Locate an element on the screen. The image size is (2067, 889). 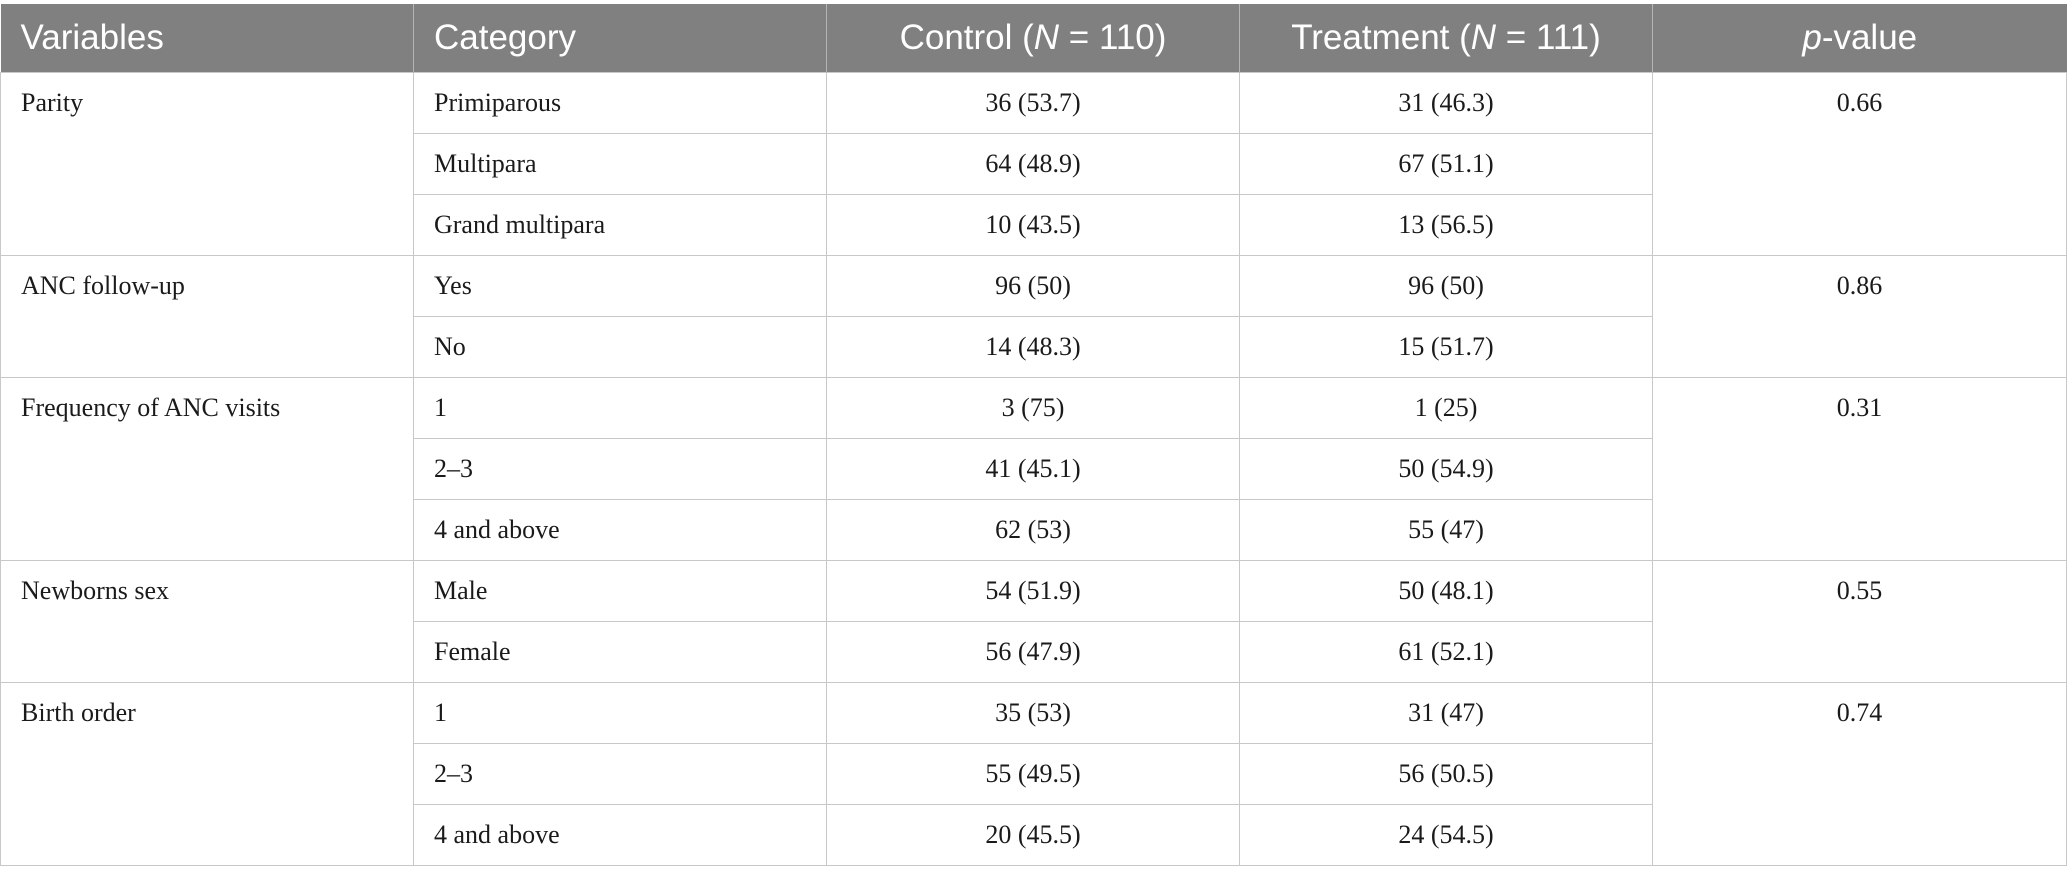
control-cell: 54 (51.9) is located at coordinates (1033, 591).